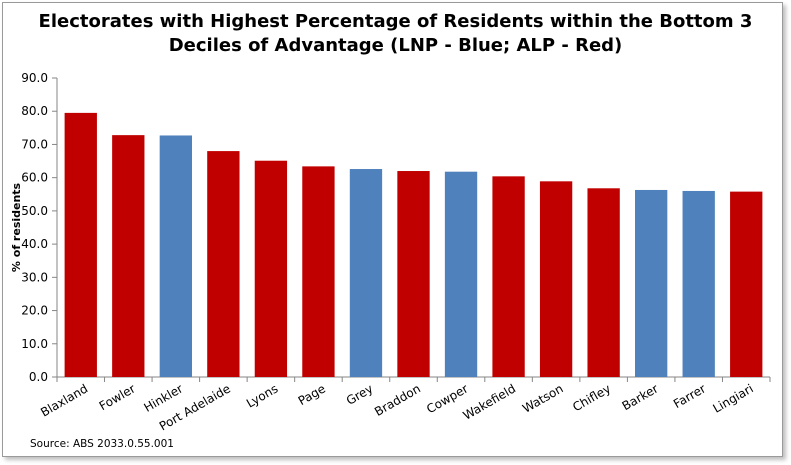 The height and width of the screenshot is (465, 791). Describe the element at coordinates (312, 394) in the screenshot. I see `x-tick-label: Page` at that location.